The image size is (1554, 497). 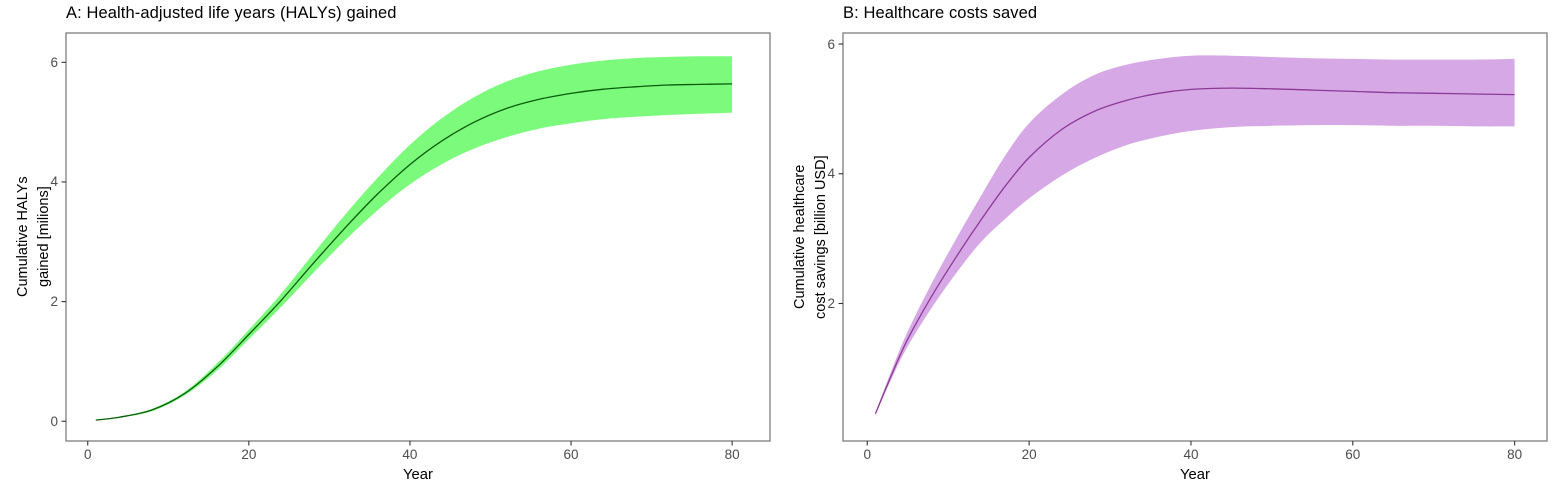 What do you see at coordinates (54, 421) in the screenshot?
I see `y-tick-label: 0` at bounding box center [54, 421].